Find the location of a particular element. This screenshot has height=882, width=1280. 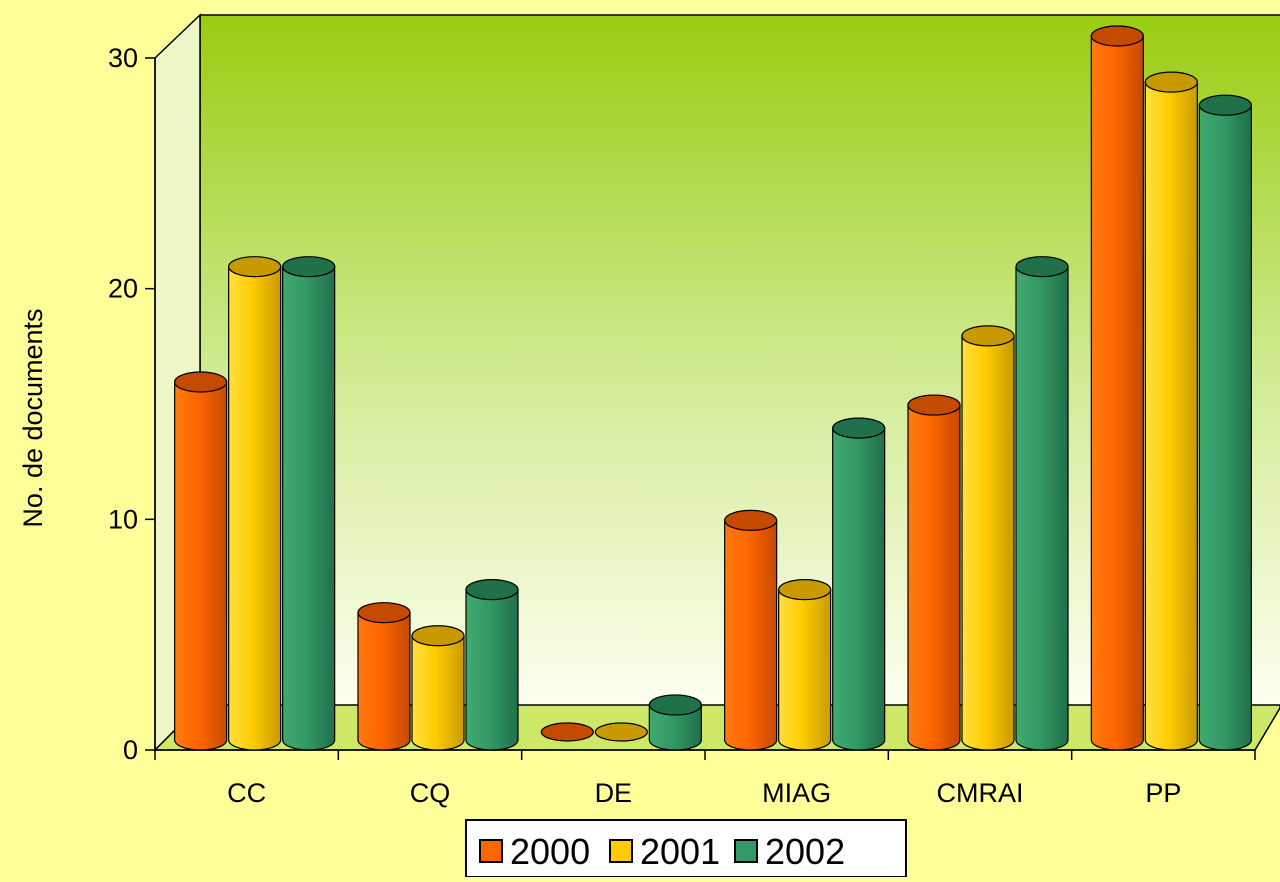

bar-2002-cmrai is located at coordinates (1042, 503).